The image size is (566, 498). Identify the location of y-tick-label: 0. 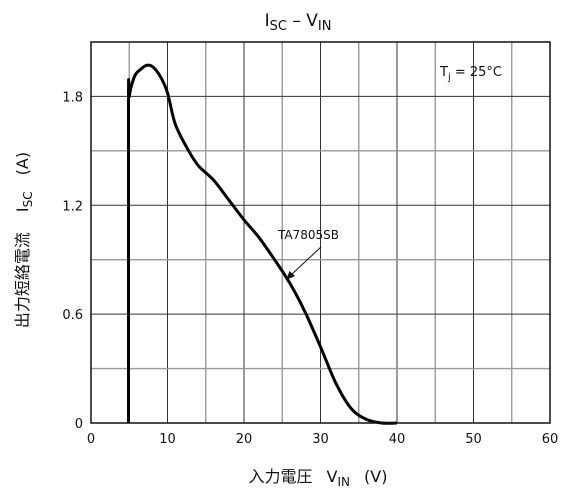
(79, 424).